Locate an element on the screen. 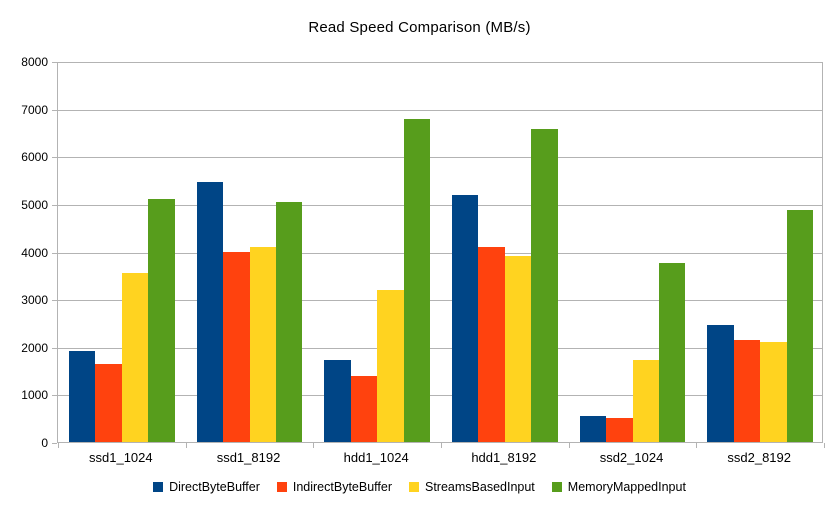  category-label-ssd2_8192: ssd2_8192 is located at coordinates (759, 457).